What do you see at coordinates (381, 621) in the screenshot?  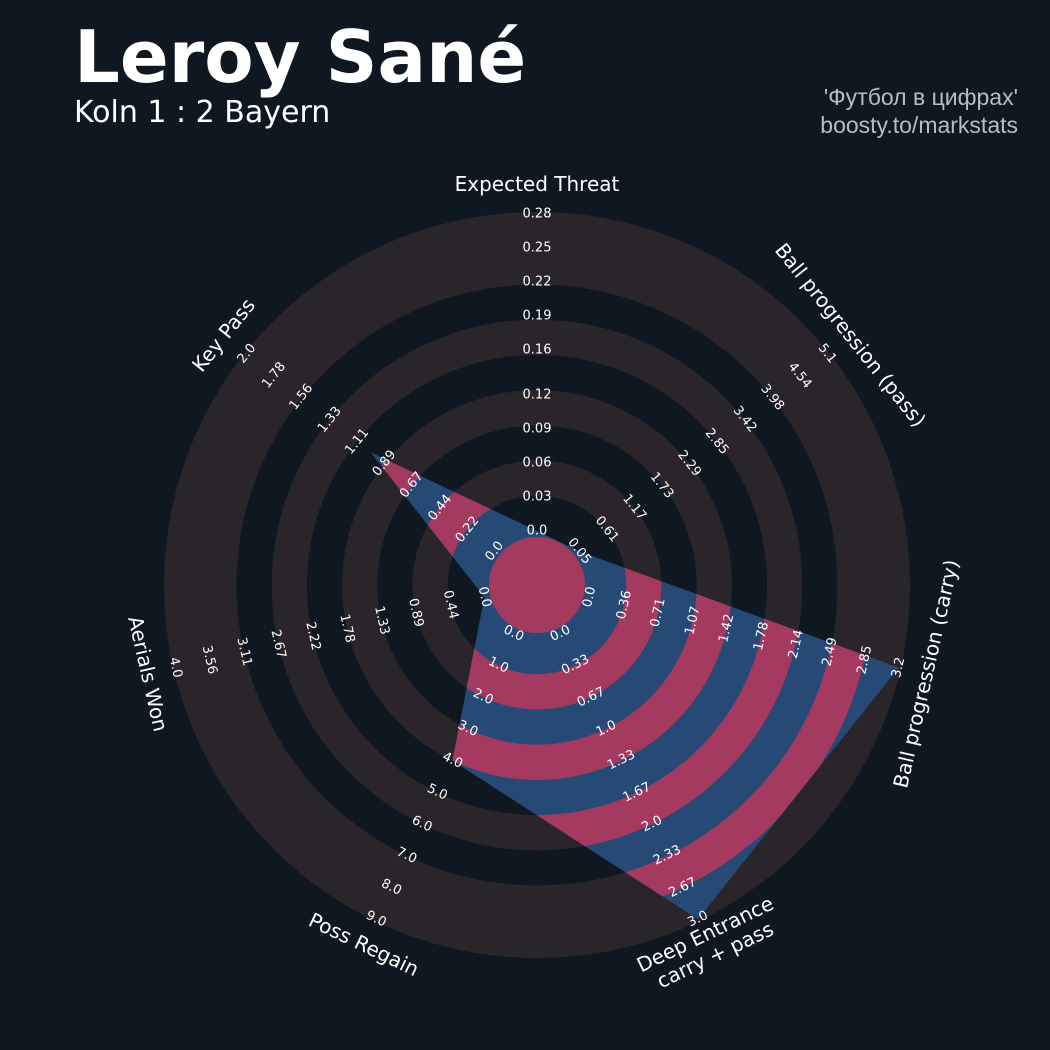 I see `tick-label: 1.33` at bounding box center [381, 621].